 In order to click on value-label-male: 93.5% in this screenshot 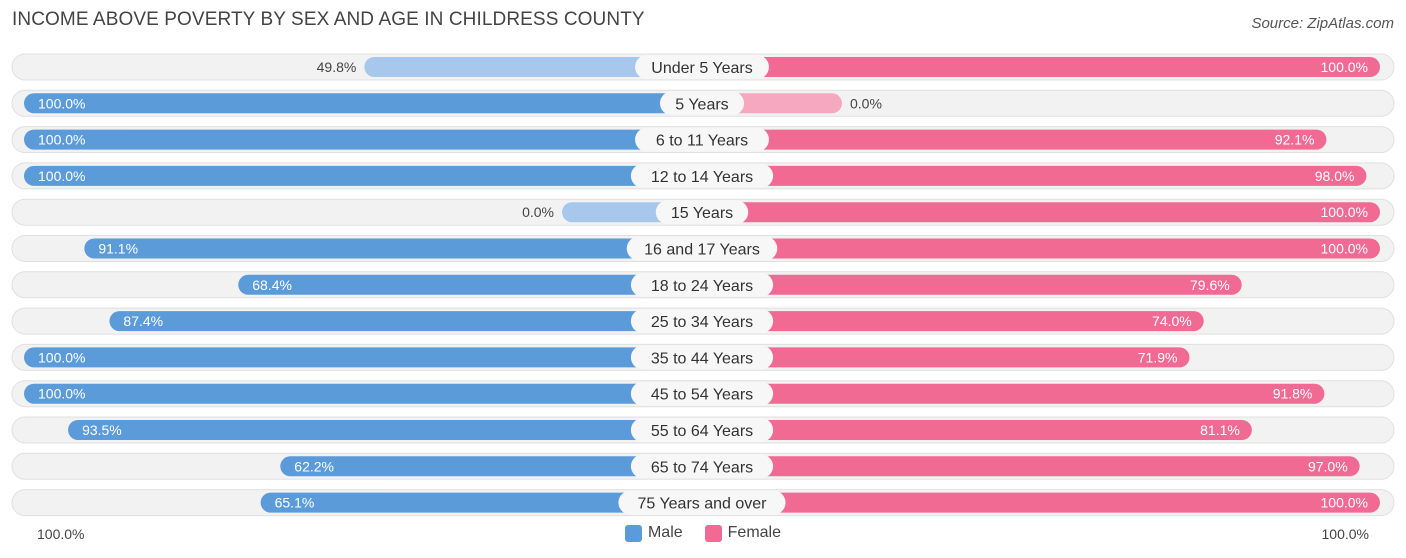, I will do `click(102, 430)`.